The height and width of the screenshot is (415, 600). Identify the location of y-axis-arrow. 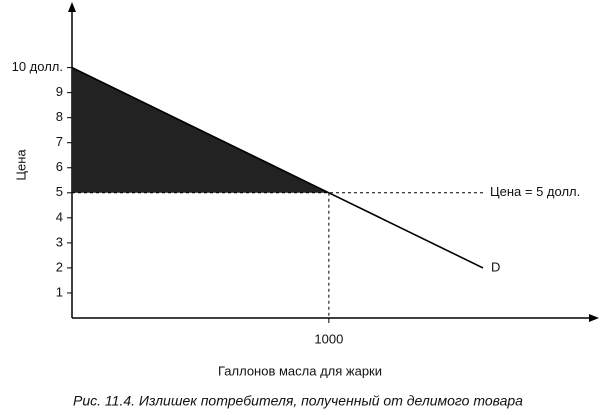
(72, 7).